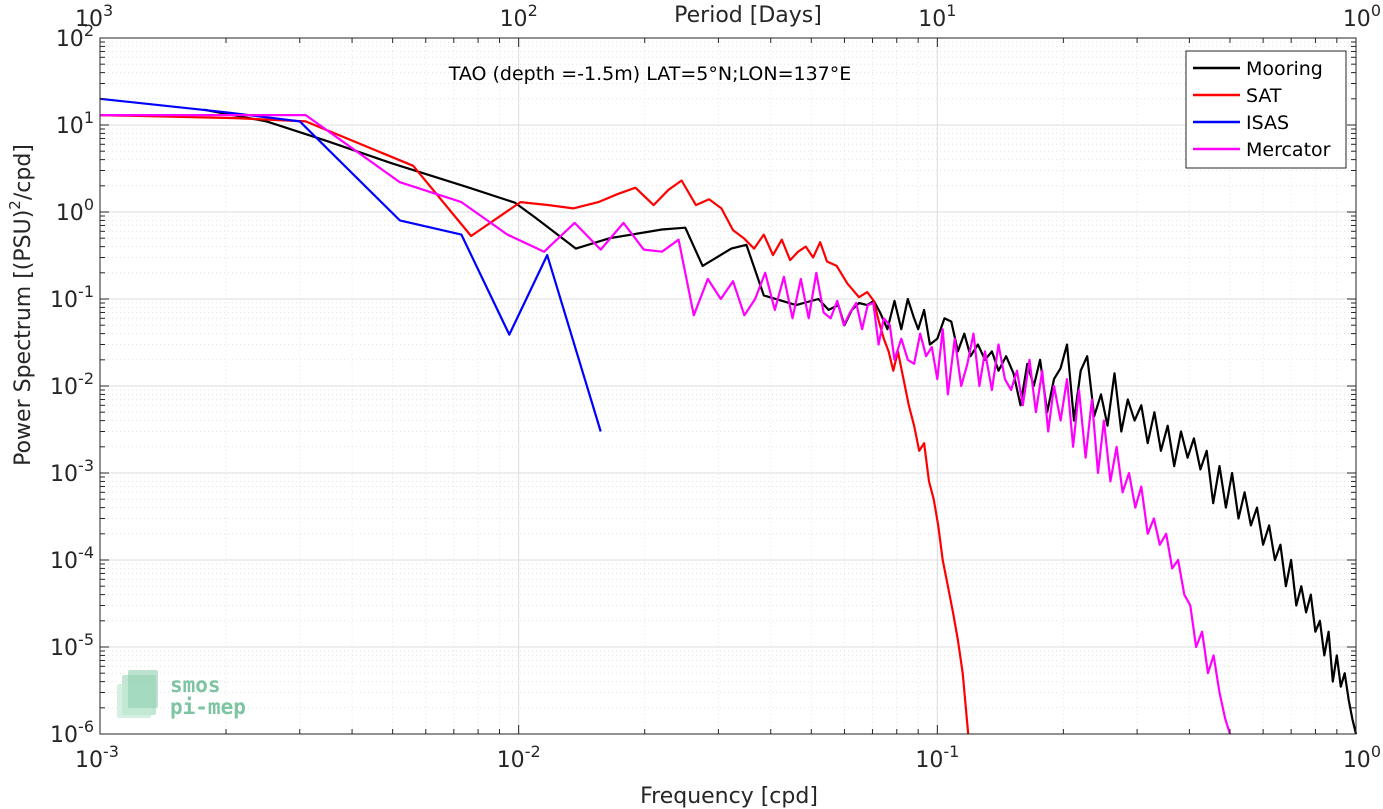  Describe the element at coordinates (208, 707) in the screenshot. I see `logo-text-pimep: pi-mep` at that location.